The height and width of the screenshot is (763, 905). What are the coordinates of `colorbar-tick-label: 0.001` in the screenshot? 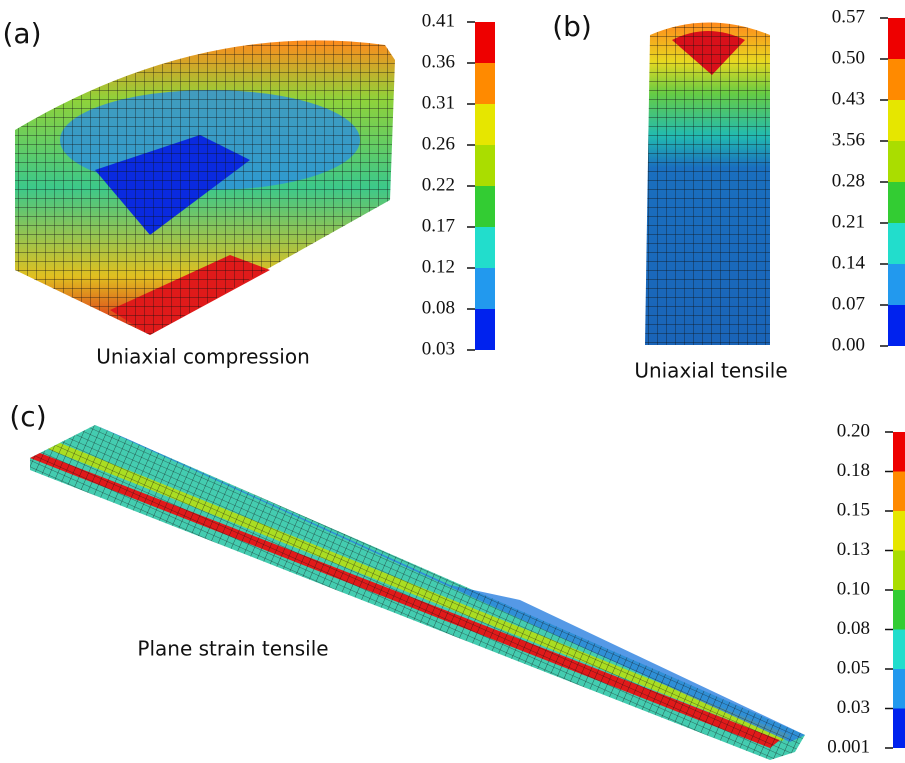 It's located at (848, 746).